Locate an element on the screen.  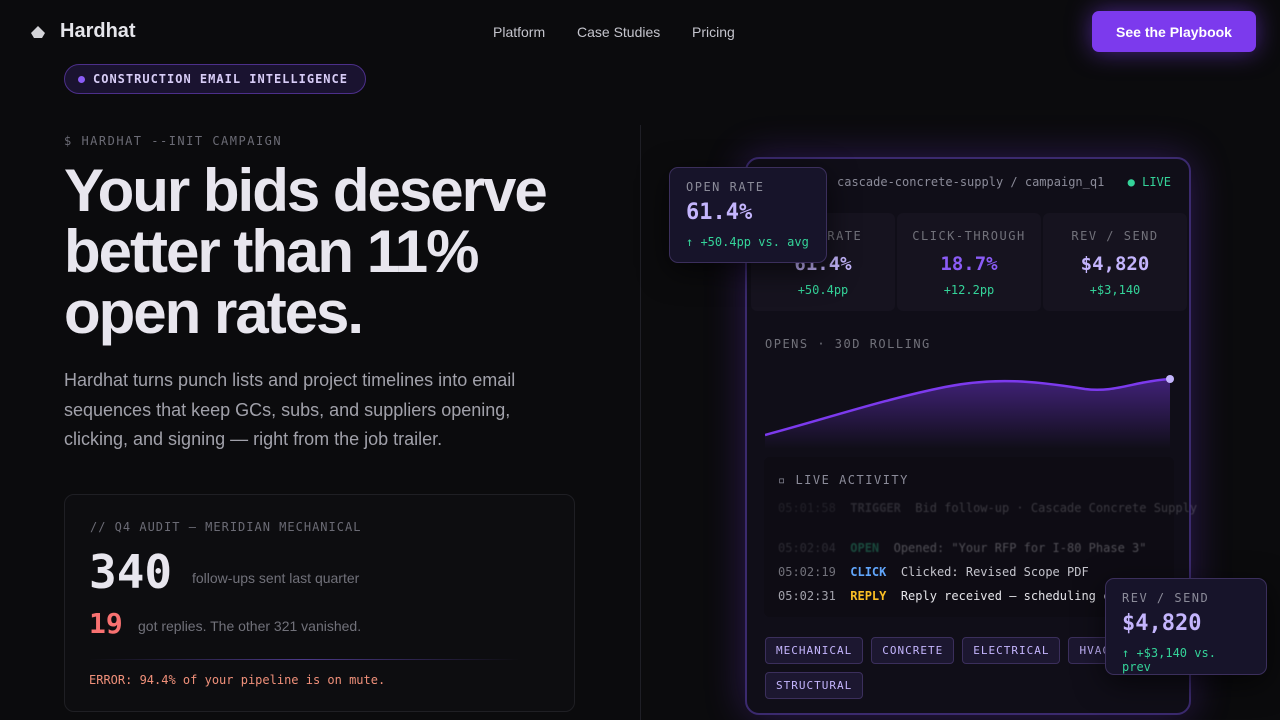
audit-label: // Q4 AUDIT — MERIDIAN MECHANICAL is located at coordinates (226, 527).